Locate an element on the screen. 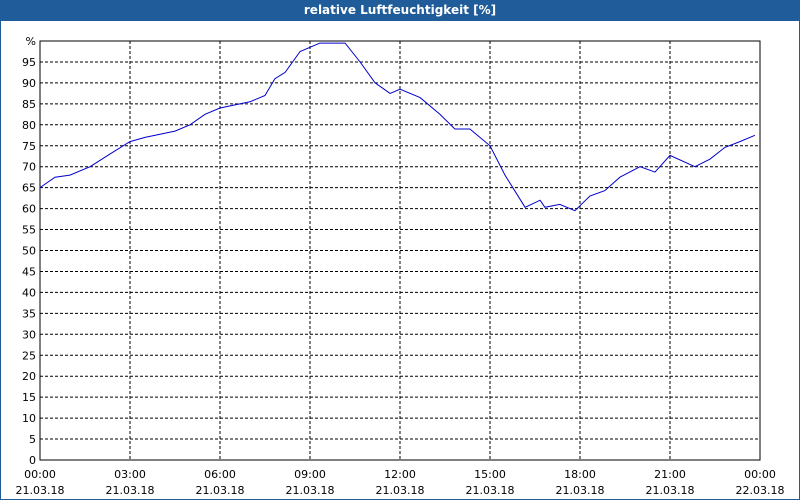  x-tick-label: 09:00 is located at coordinates (310, 474).